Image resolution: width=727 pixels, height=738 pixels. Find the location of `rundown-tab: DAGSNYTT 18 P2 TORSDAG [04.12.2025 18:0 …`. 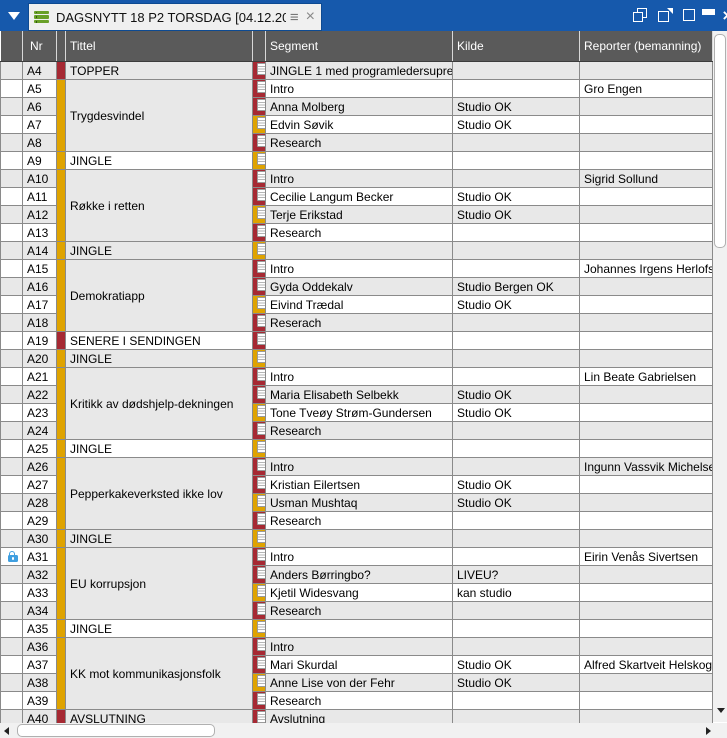

rundown-tab: DAGSNYTT 18 P2 TORSDAG [04.12.2025 18:0 … is located at coordinates (175, 17).